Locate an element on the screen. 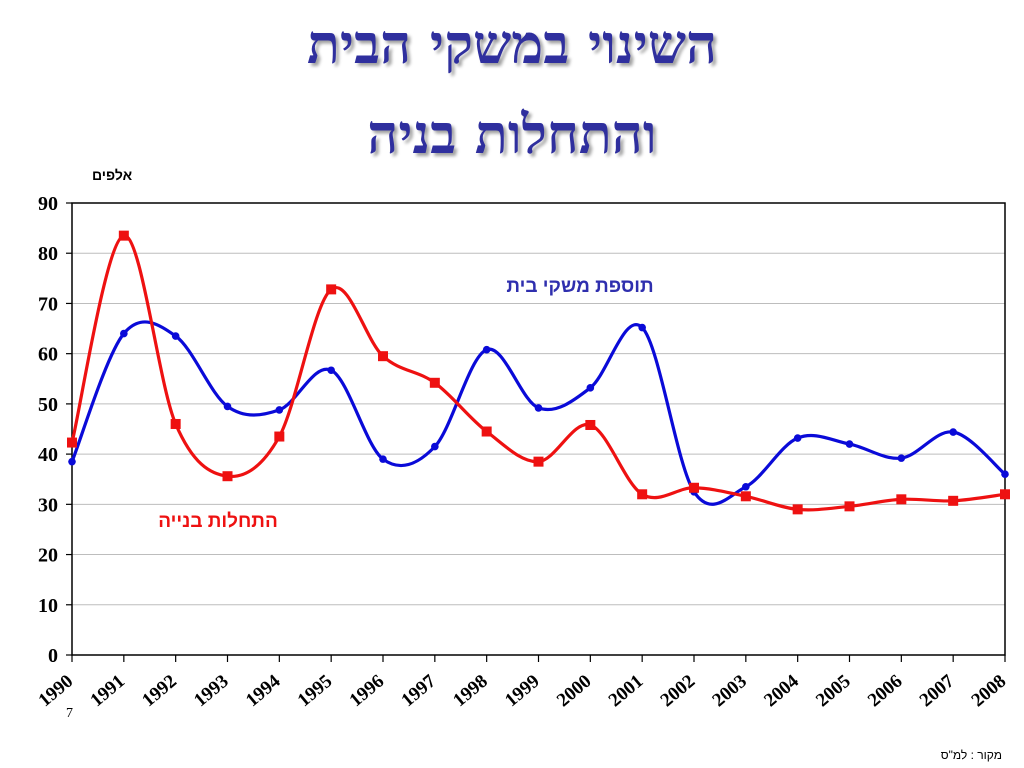  y-tick-label: 40 is located at coordinates (48, 455).